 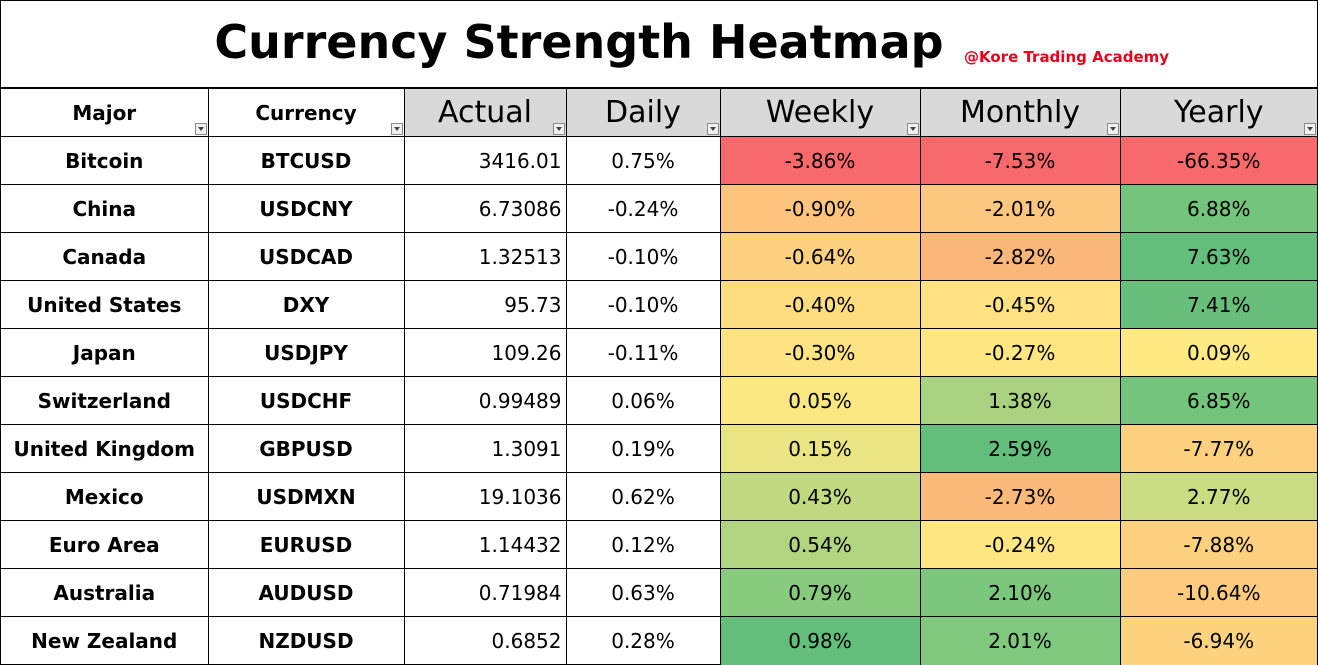 What do you see at coordinates (820, 400) in the screenshot?
I see `weekly-cell: 0.05%` at bounding box center [820, 400].